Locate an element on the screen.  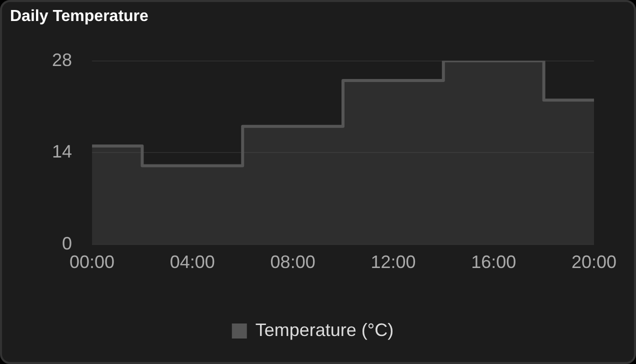
x-tick-label: 16:00 is located at coordinates (493, 262).